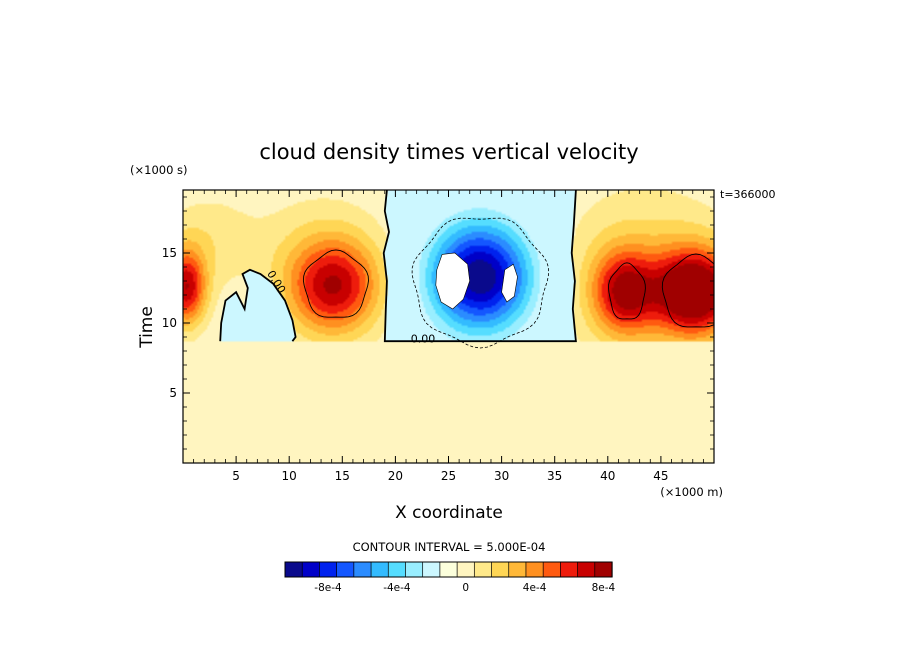  What do you see at coordinates (501, 476) in the screenshot?
I see `x-tick-label: 30` at bounding box center [501, 476].